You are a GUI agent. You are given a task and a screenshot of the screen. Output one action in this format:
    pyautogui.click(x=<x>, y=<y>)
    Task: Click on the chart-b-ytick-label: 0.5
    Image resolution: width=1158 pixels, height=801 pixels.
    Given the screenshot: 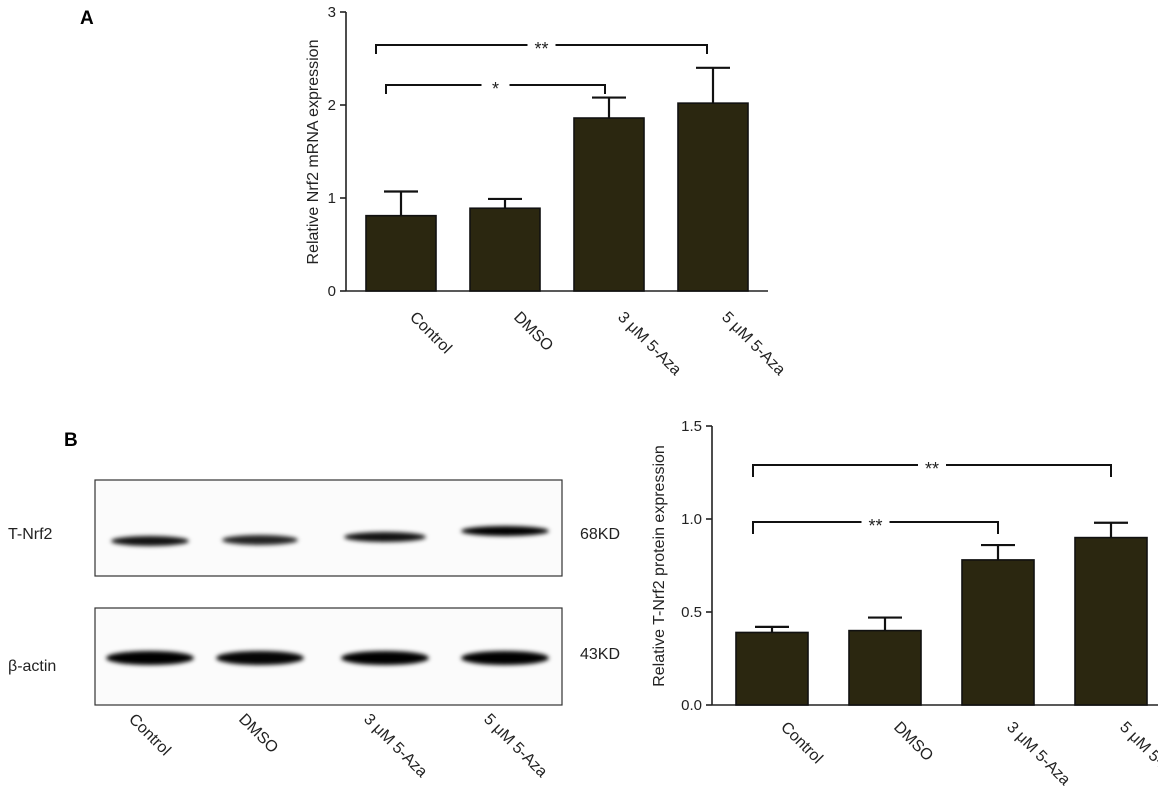 What is the action you would take?
    pyautogui.click(x=691, y=612)
    